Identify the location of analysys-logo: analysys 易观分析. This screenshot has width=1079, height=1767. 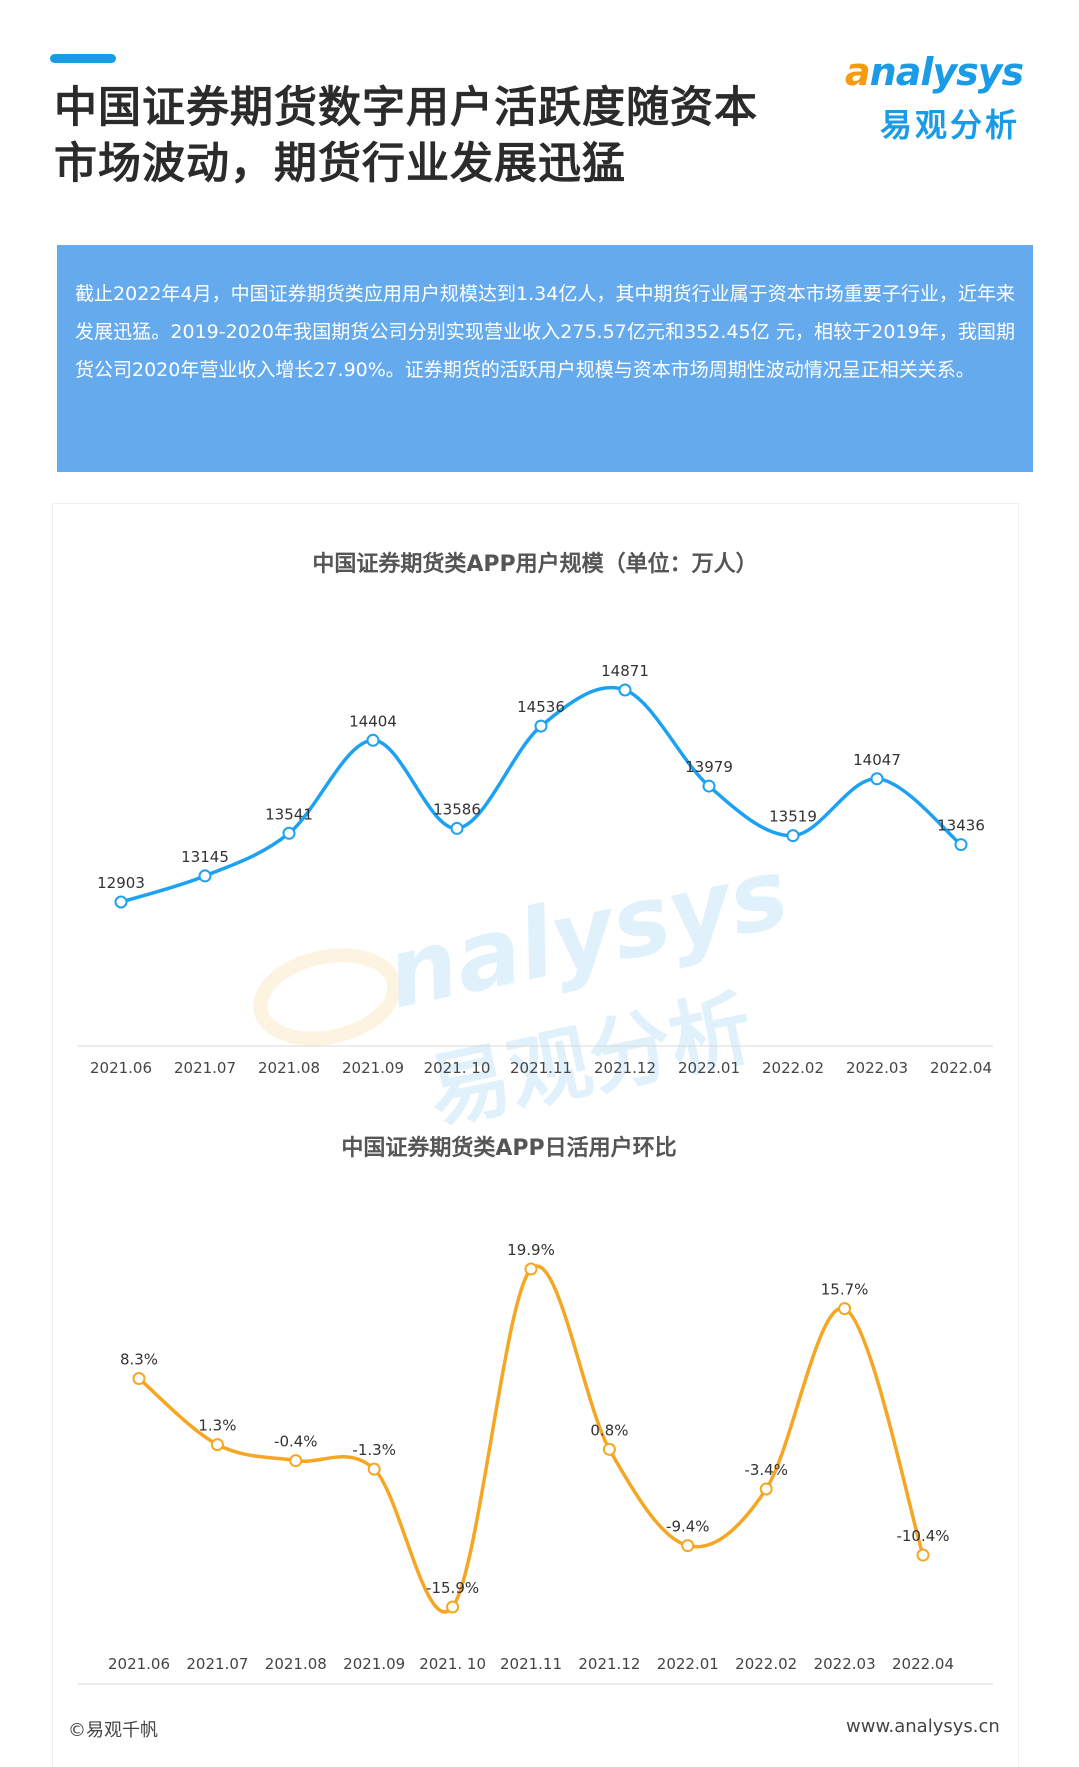
(940, 100).